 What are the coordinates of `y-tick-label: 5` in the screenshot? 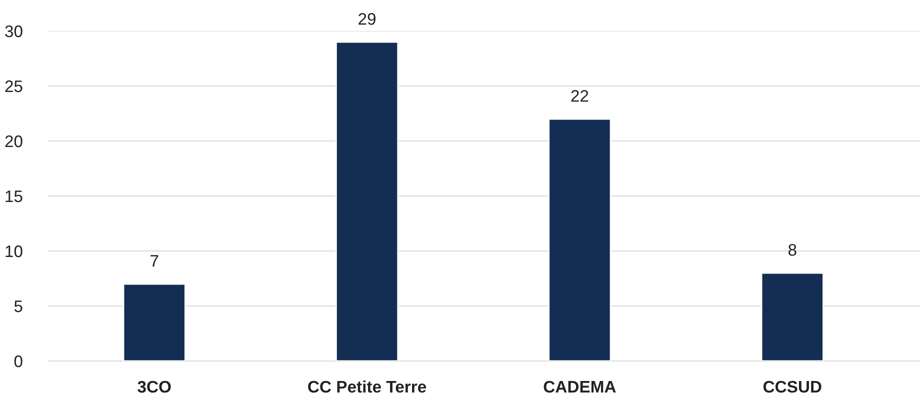 It's located at (18, 306).